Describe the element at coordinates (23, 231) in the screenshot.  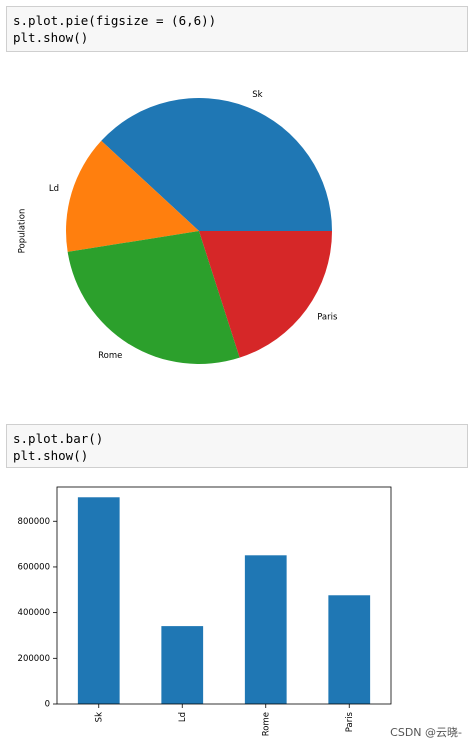
I see `y-axis-label: Population` at that location.